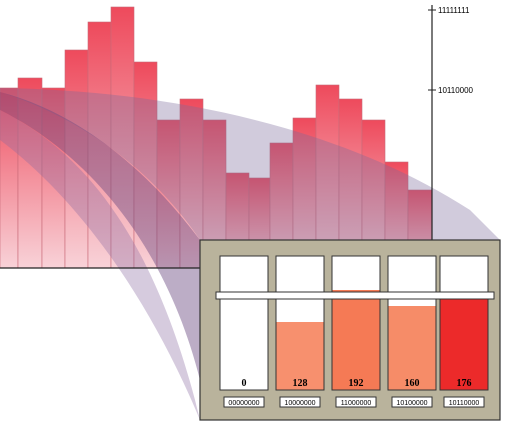 This screenshot has height=428, width=510. Describe the element at coordinates (244, 383) in the screenshot. I see `tube-value: 0` at that location.